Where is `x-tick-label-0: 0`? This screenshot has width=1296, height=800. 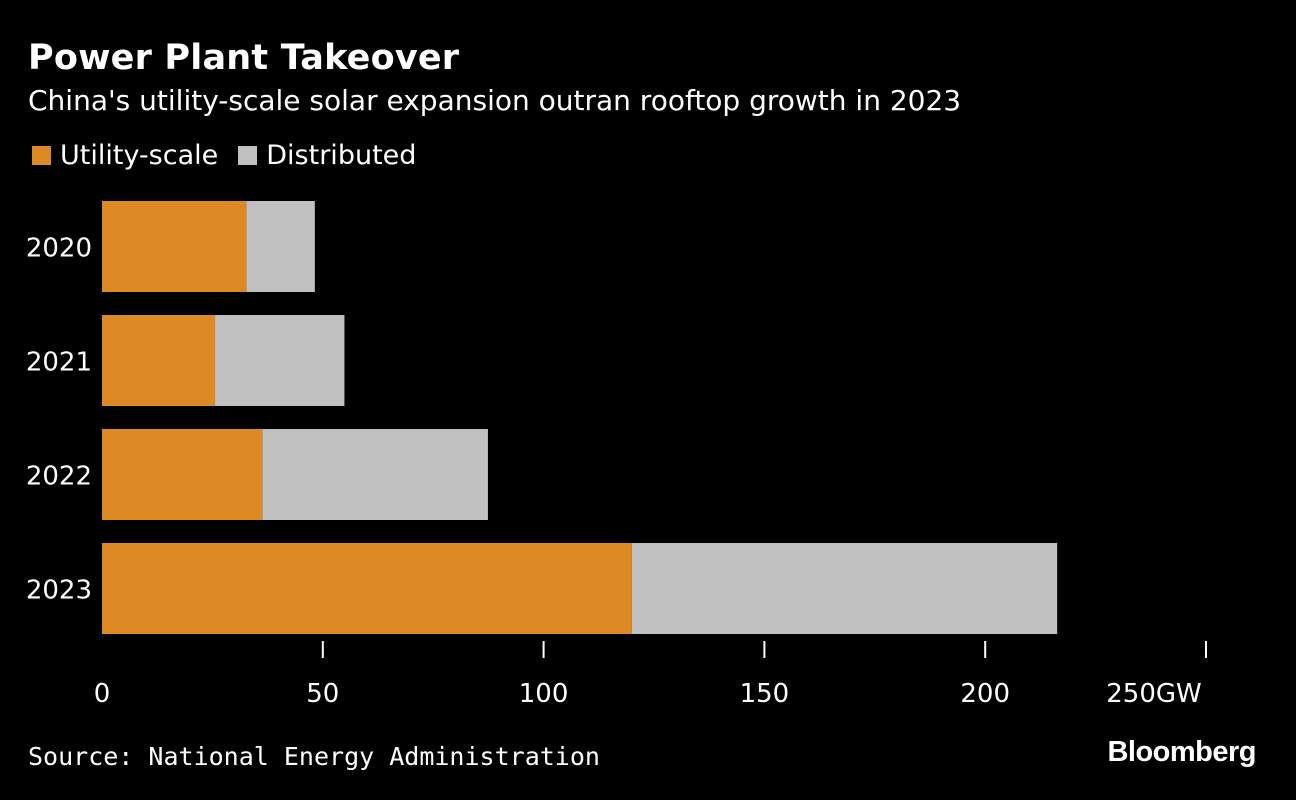
x-tick-label-0: 0 is located at coordinates (102, 694).